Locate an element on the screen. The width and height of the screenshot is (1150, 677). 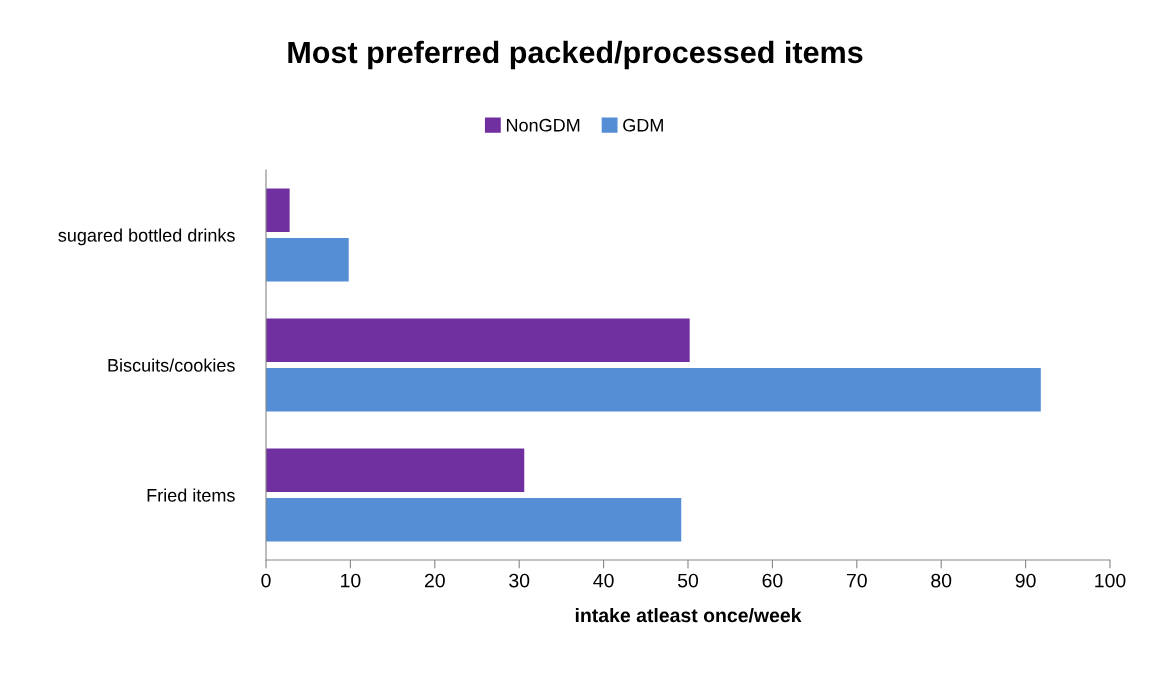
x-tick-label: 0 is located at coordinates (266, 580).